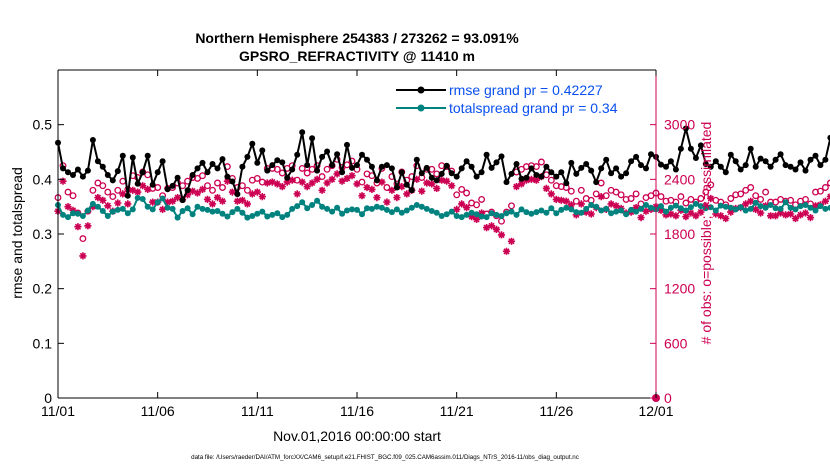 Image resolution: width=830 pixels, height=475 pixels. I want to click on series-totalspread, so click(442, 207).